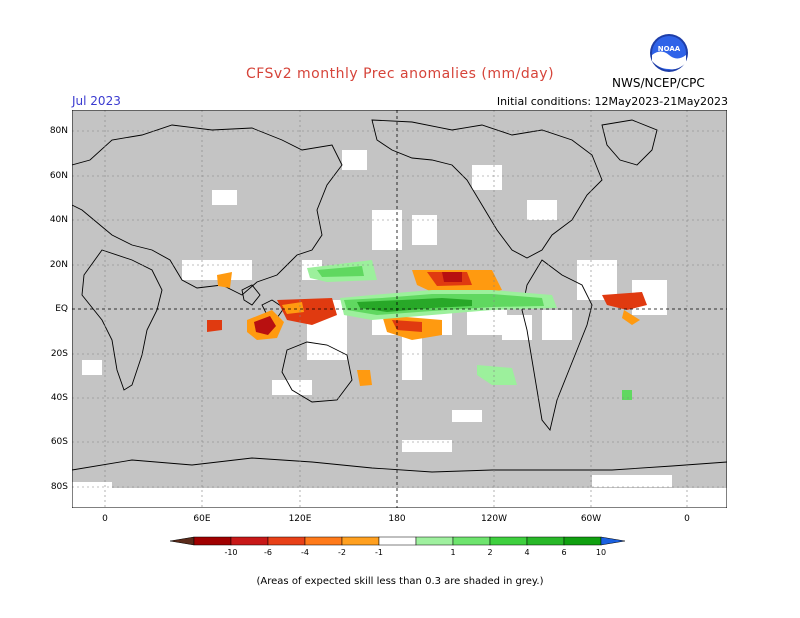 This screenshot has height=618, width=800. What do you see at coordinates (414, 305) in the screenshot?
I see `wet-strong-itcz` at bounding box center [414, 305].